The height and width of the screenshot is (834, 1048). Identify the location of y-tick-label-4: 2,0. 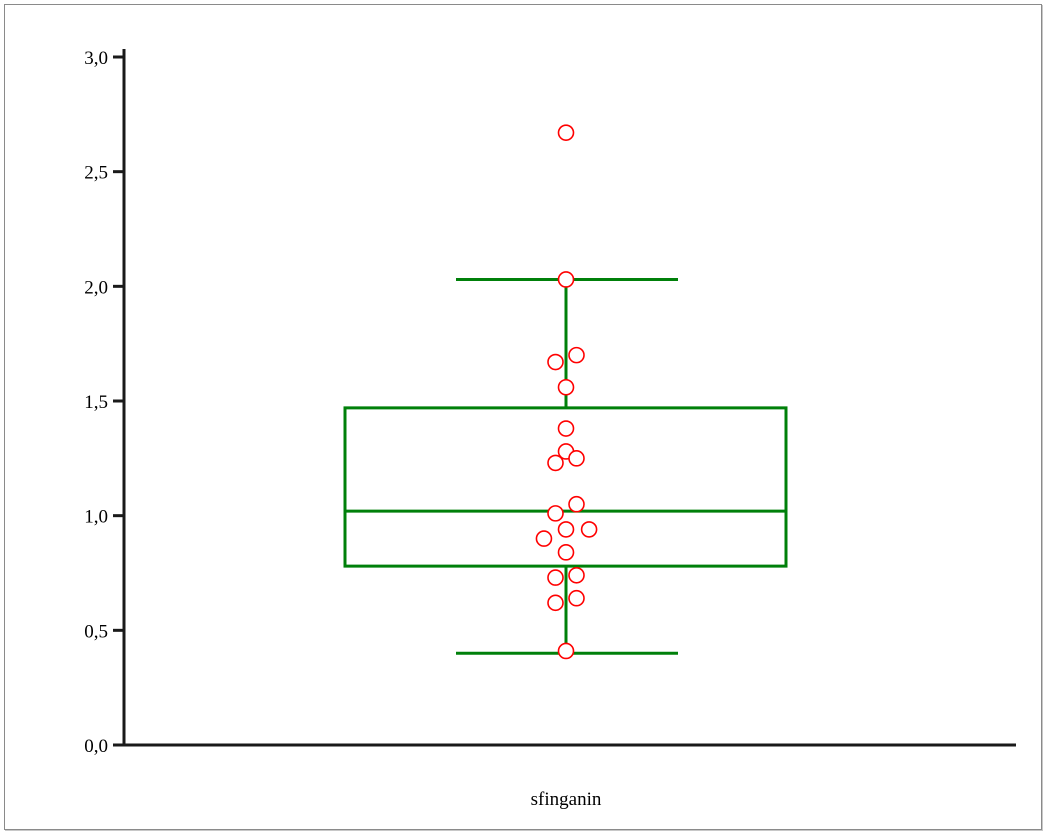
(96, 287).